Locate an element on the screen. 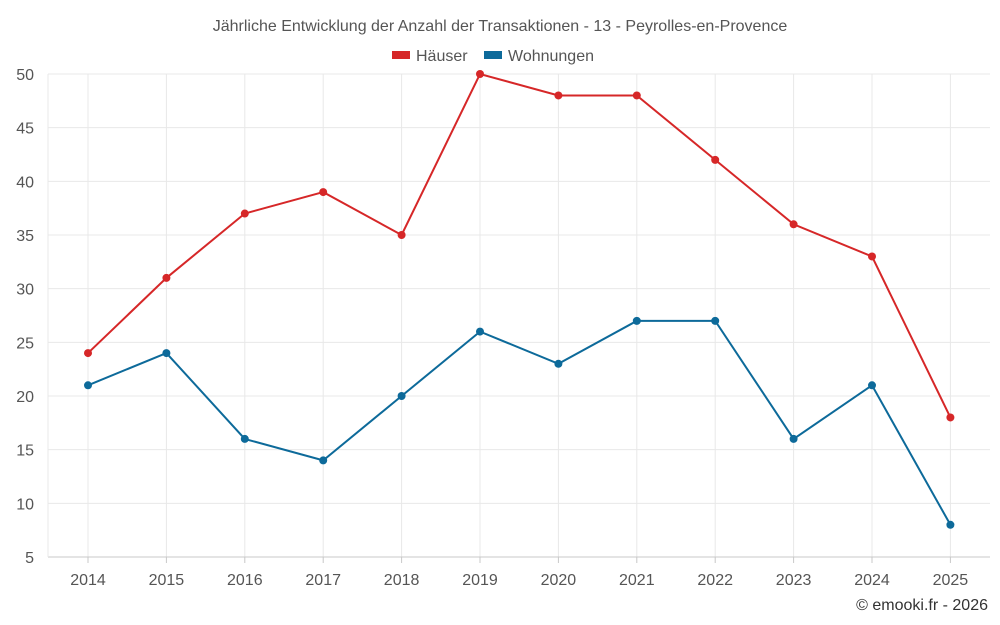 The width and height of the screenshot is (1000, 625). legend: Häuser Wohnungen is located at coordinates (493, 56).